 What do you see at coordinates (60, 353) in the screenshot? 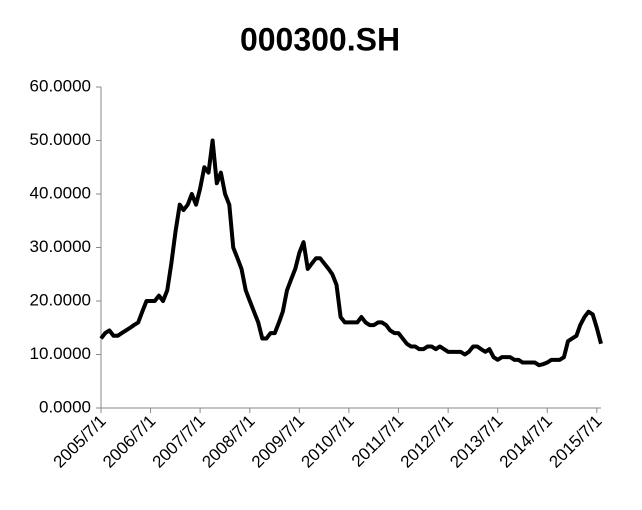
I see `y-tick-label: 10.0000` at bounding box center [60, 353].